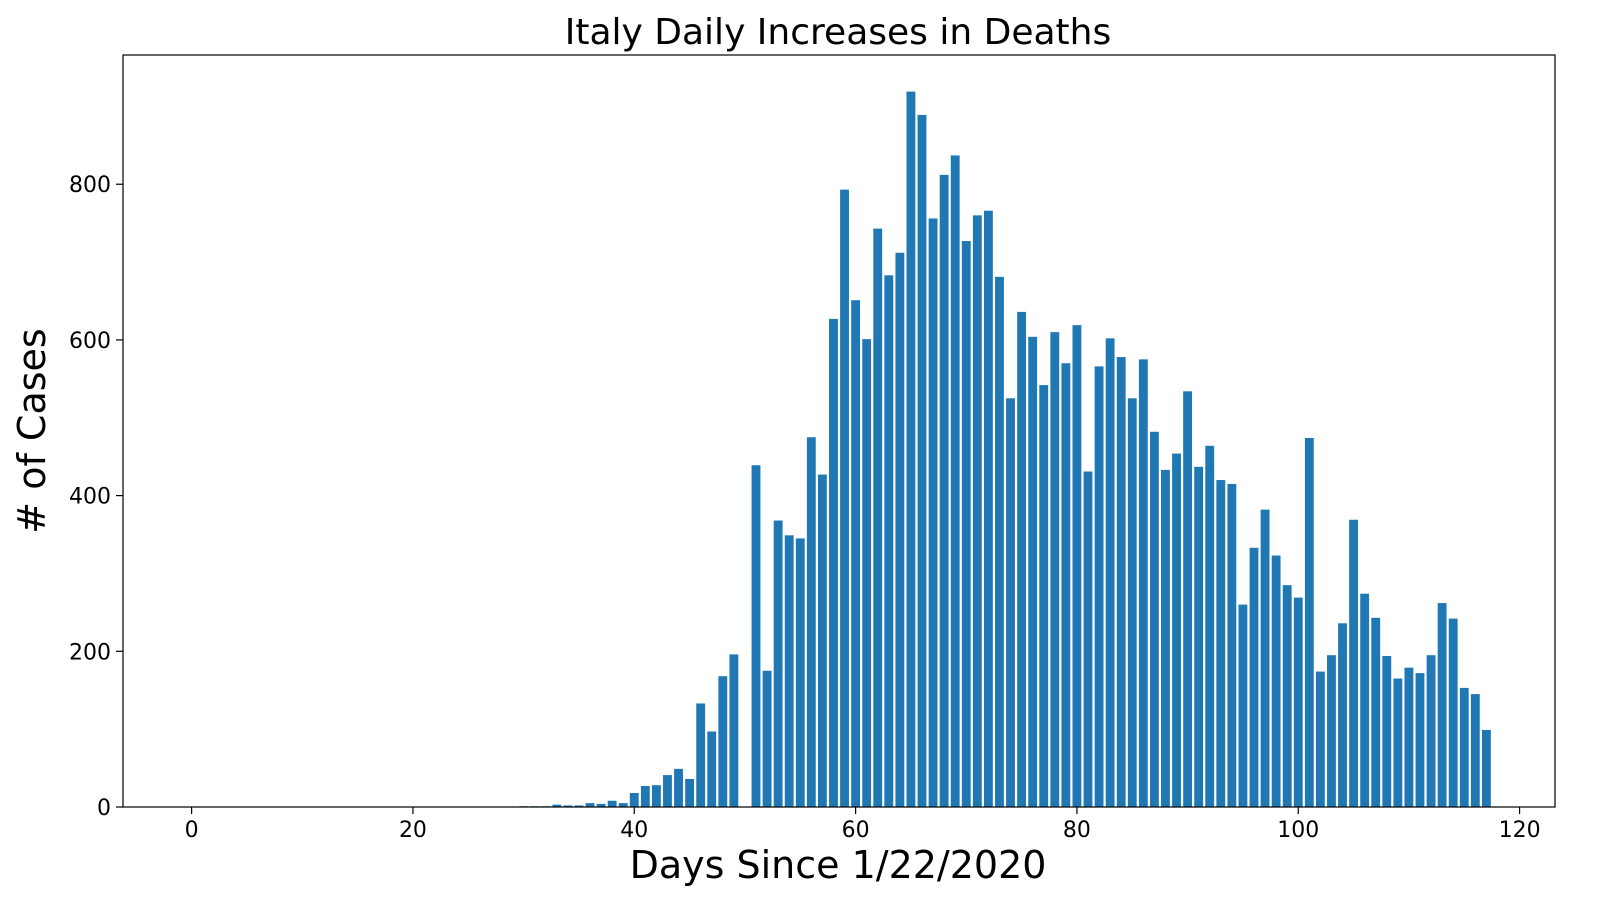  Describe the element at coordinates (1520, 830) in the screenshot. I see `x-tick-label: 120` at that location.